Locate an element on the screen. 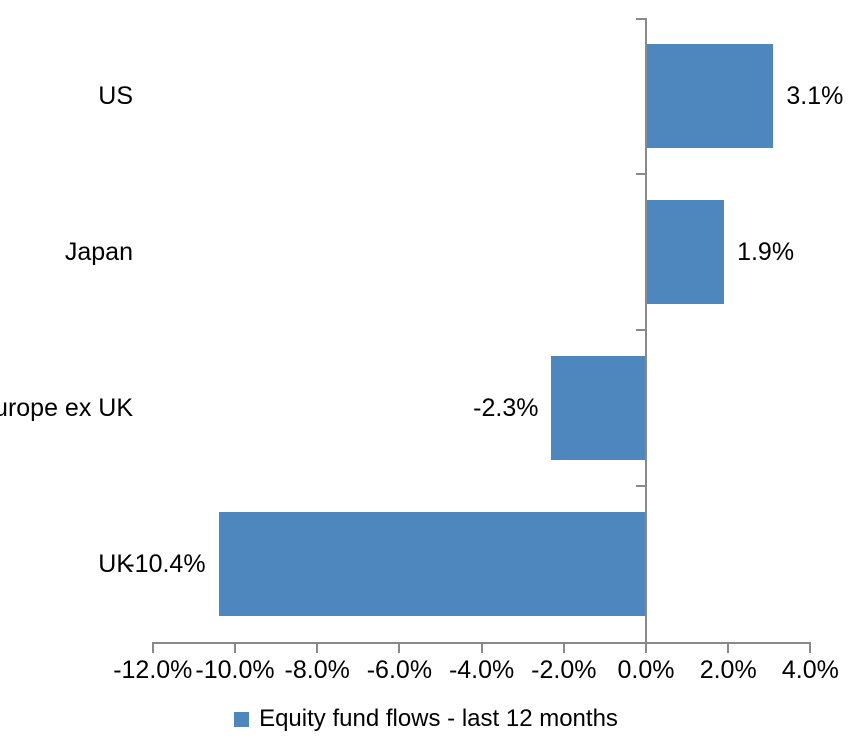 Image resolution: width=852 pixels, height=747 pixels. value-label: -2.3% is located at coordinates (506, 408).